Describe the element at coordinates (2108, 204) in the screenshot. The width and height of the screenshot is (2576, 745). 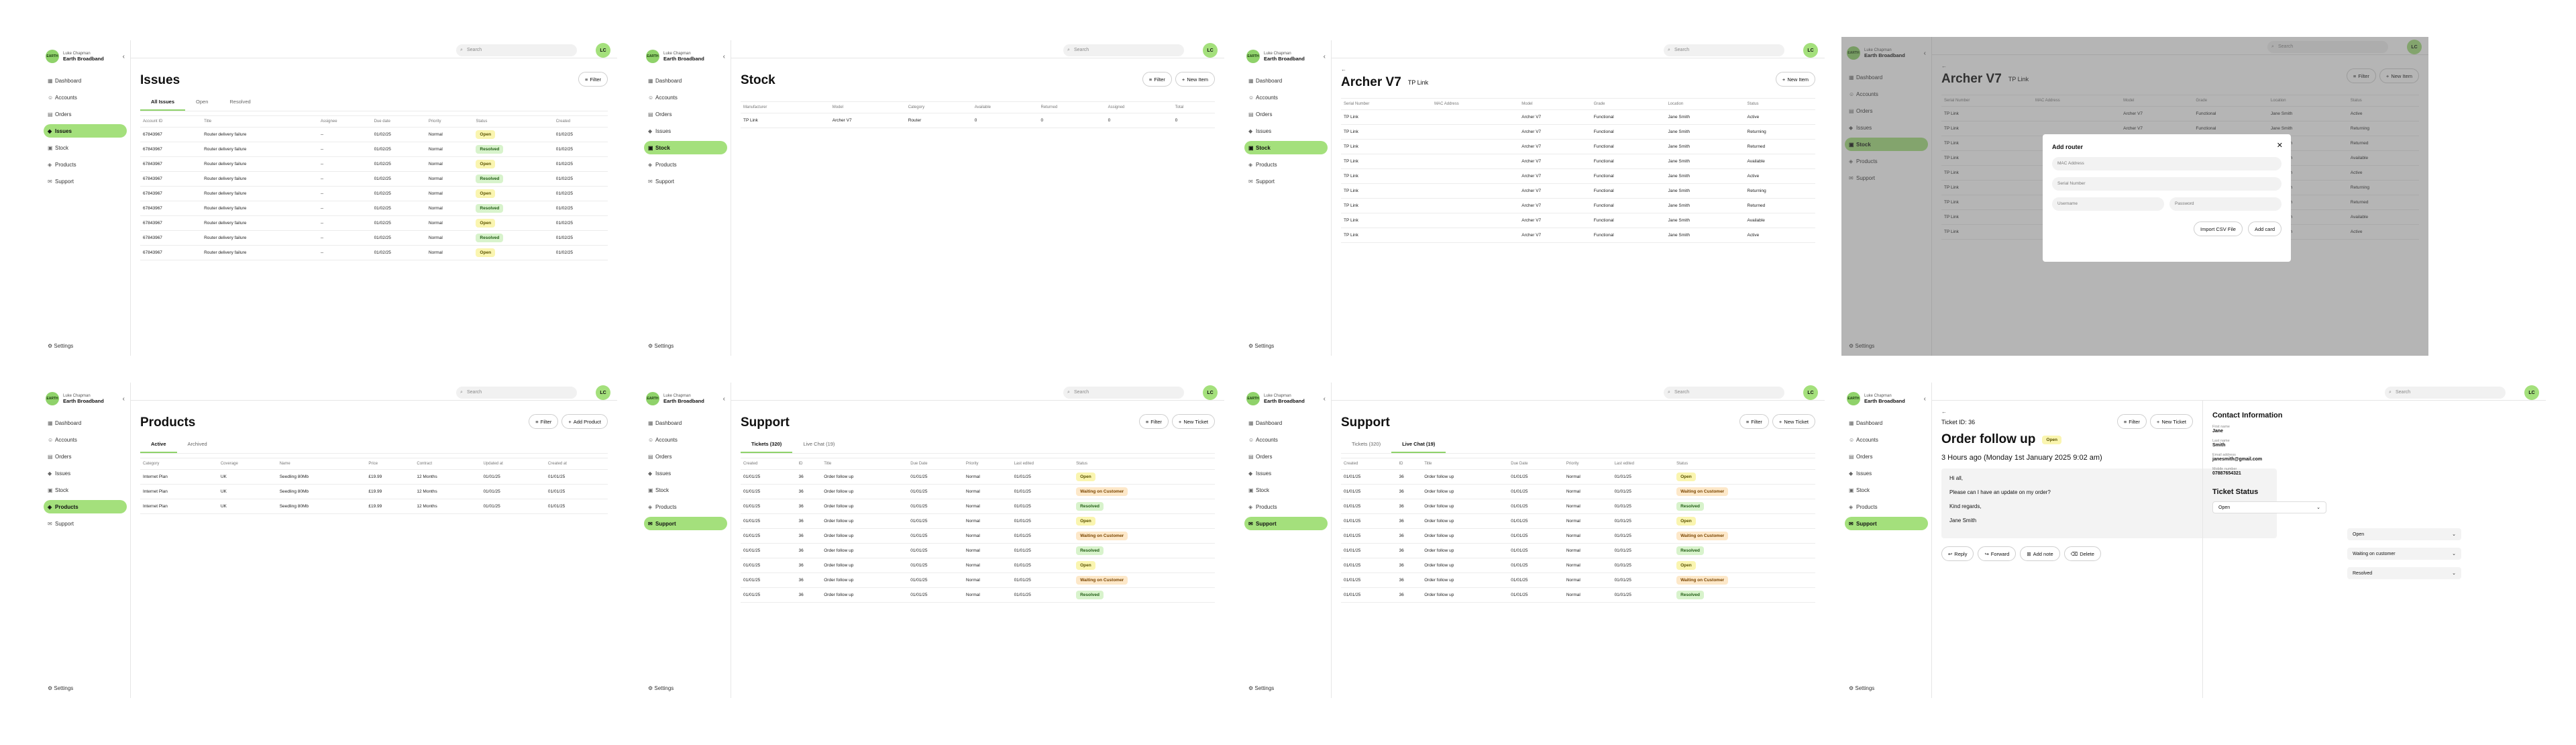
I see `username-field: Username` at that location.